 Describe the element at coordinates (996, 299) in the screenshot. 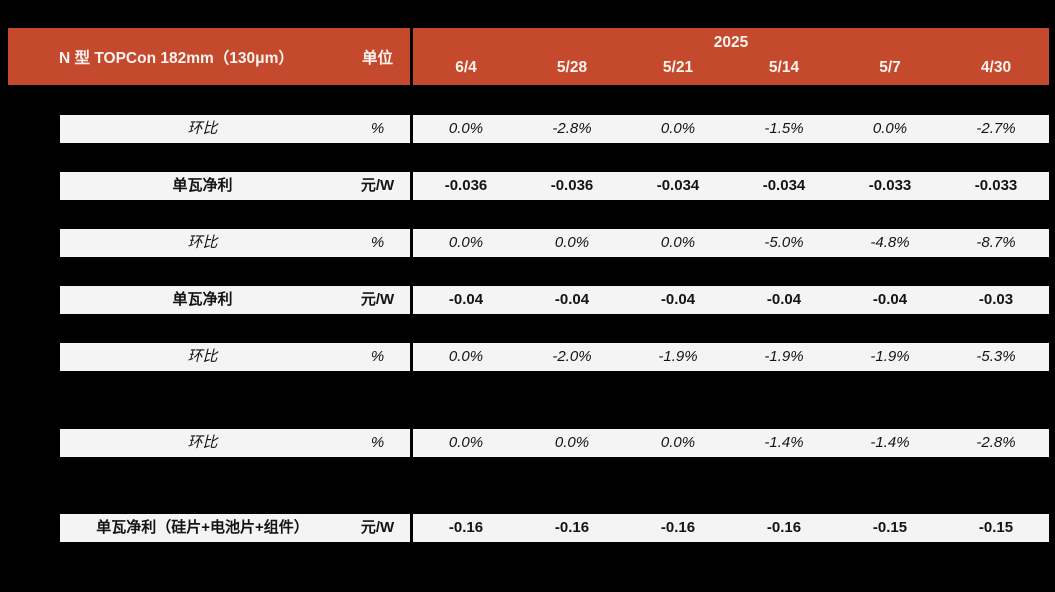

I see `data-cell: -0.03` at that location.